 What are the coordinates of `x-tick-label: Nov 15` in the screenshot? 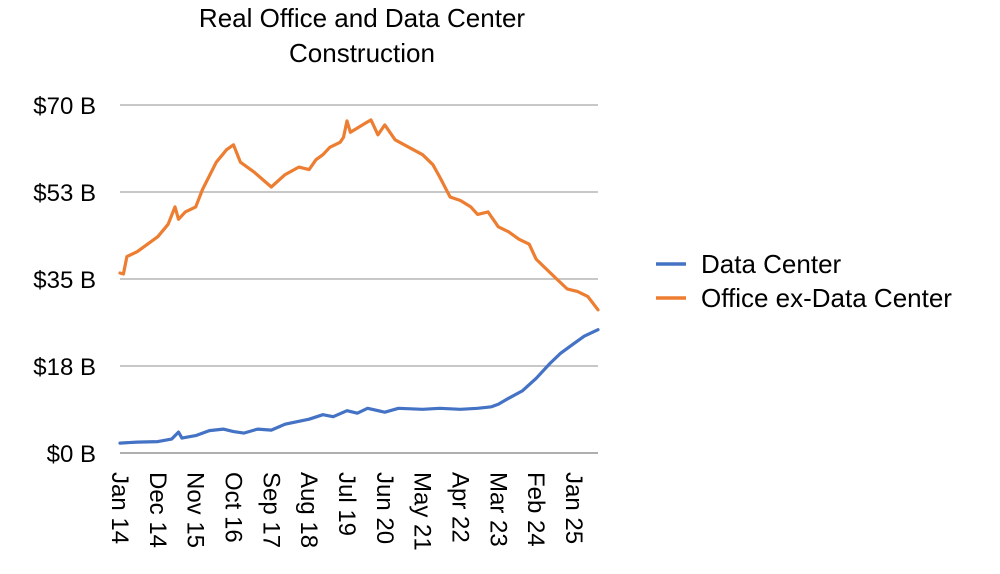 It's located at (195, 510).